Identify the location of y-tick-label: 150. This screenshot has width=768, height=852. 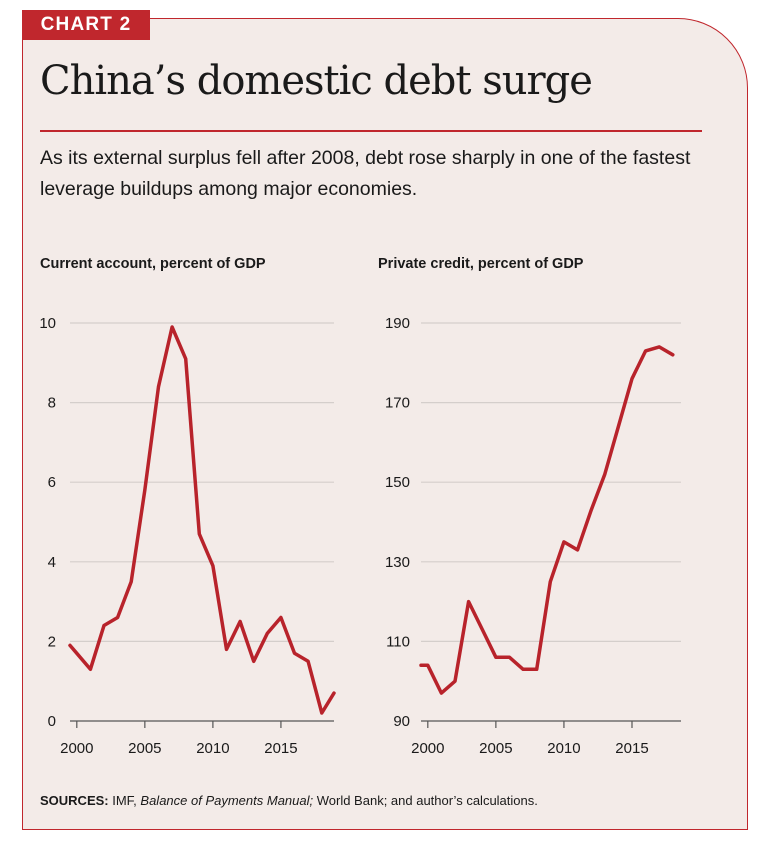
(397, 482).